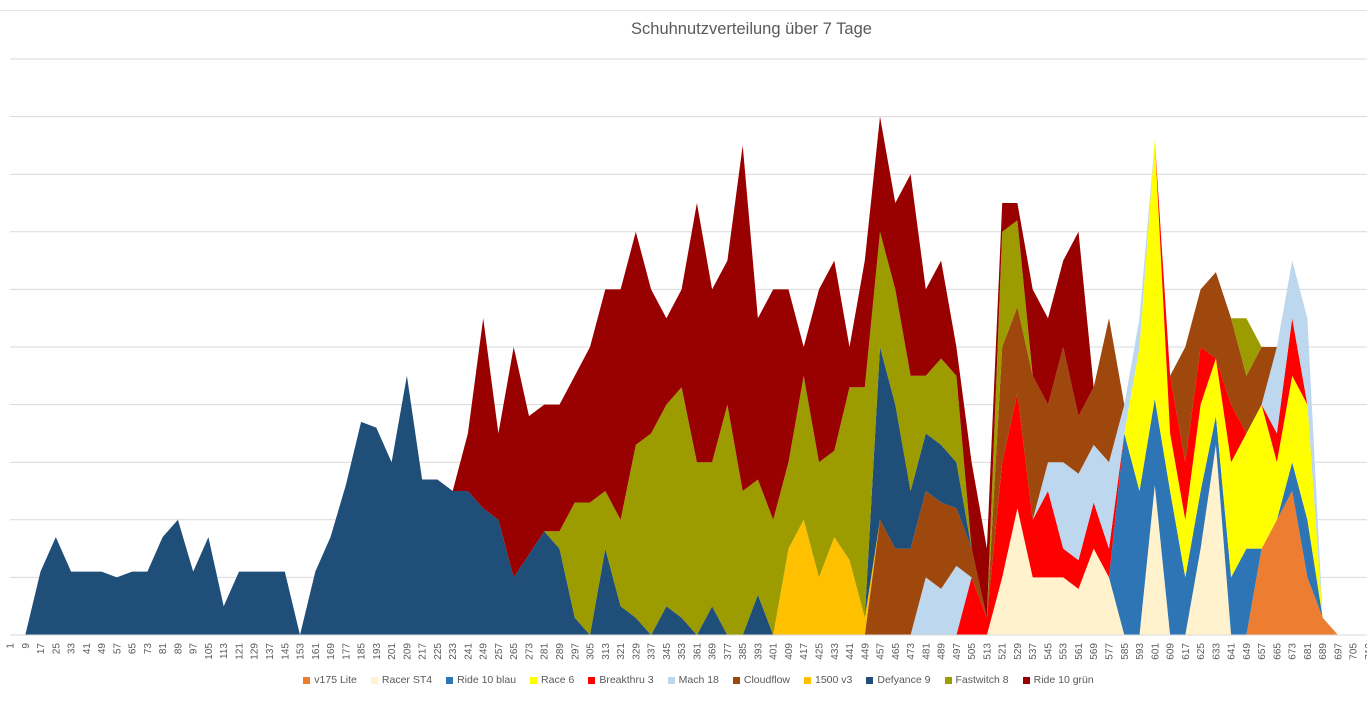 The image size is (1367, 701). I want to click on legend-label: Cloudflow, so click(766, 680).